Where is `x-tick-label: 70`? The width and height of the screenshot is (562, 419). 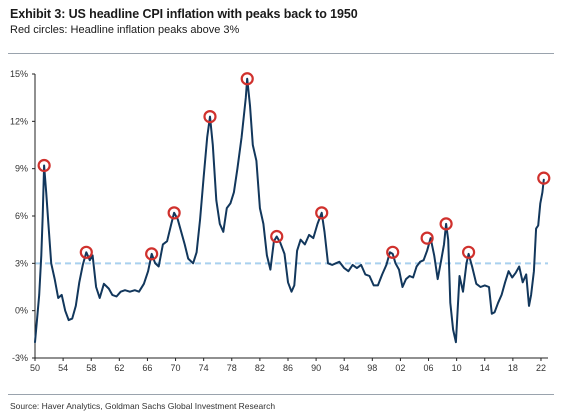 x-tick-label: 70 is located at coordinates (176, 368).